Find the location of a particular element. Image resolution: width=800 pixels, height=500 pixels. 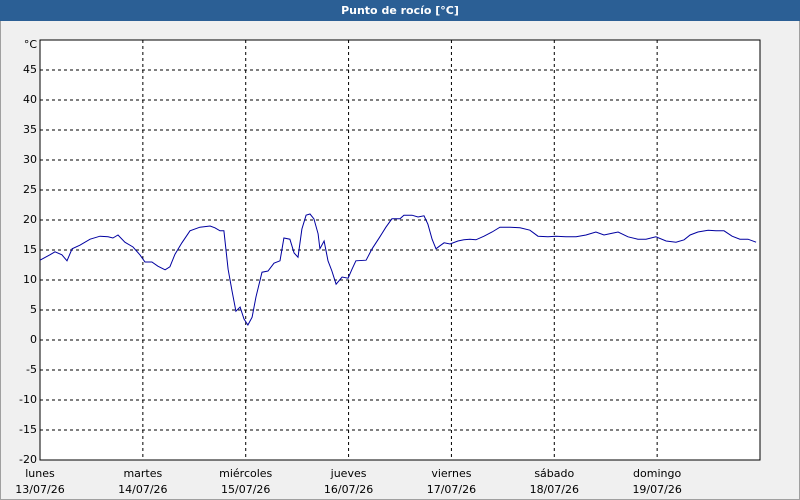

y-tick-label: -20 is located at coordinates (28, 459).